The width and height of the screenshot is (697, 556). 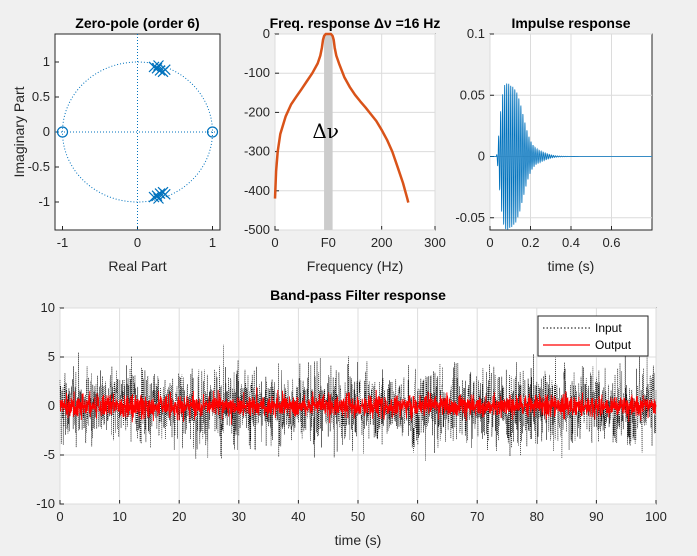 I want to click on zp-y-tick-label: 0, so click(x=46, y=131).